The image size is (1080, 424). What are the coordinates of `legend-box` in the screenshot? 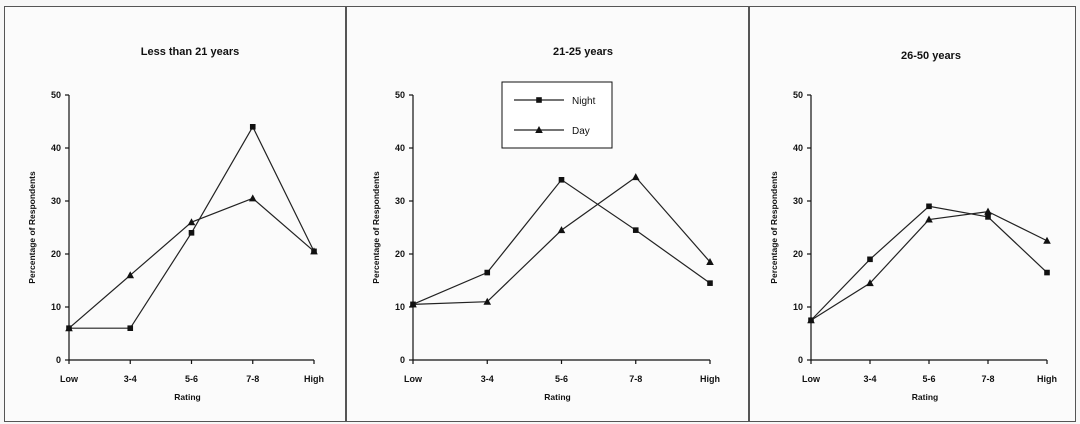 It's located at (557, 115).